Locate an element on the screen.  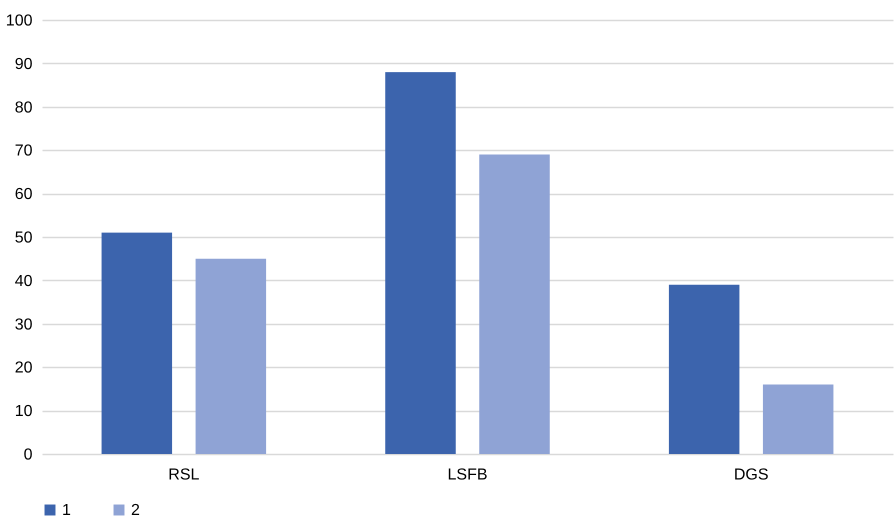
x-tick-label: LSFB is located at coordinates (467, 475).